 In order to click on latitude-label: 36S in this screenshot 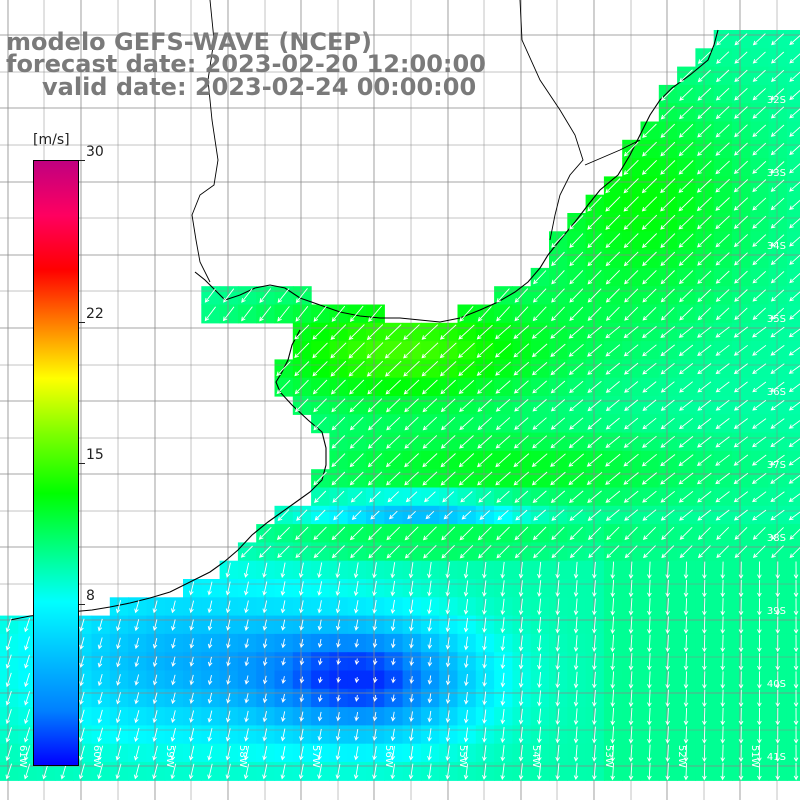, I will do `click(776, 392)`.